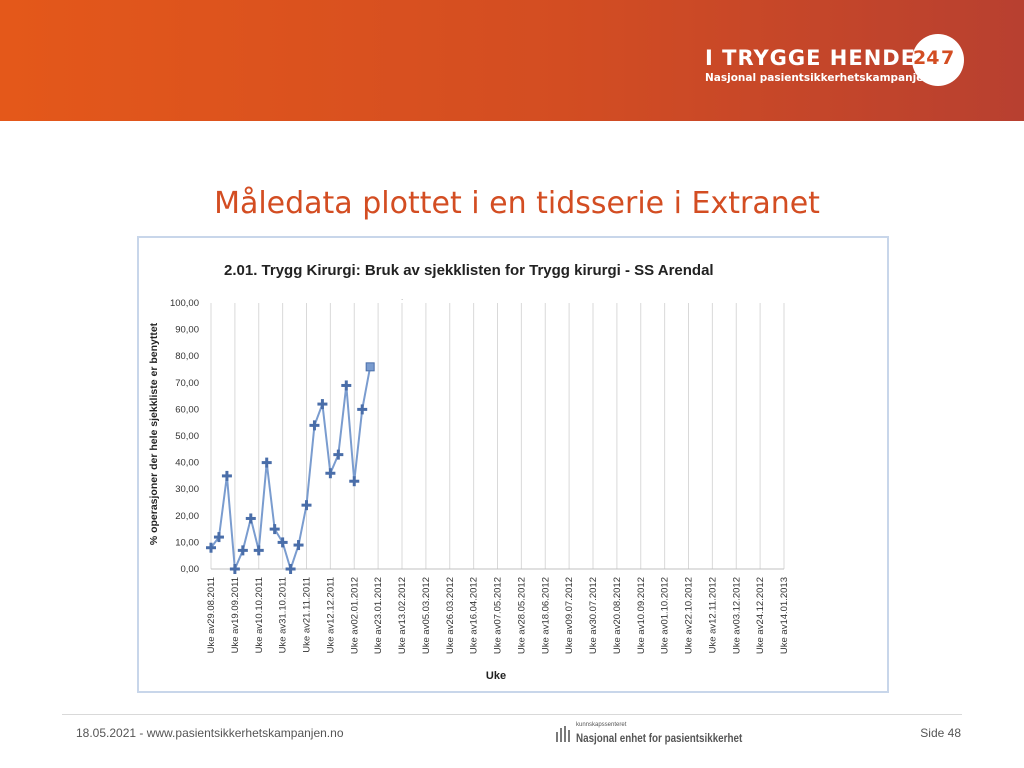 The image size is (1024, 768). Describe the element at coordinates (784, 615) in the screenshot. I see `x-tick-label: Uke av14.01.2013` at that location.